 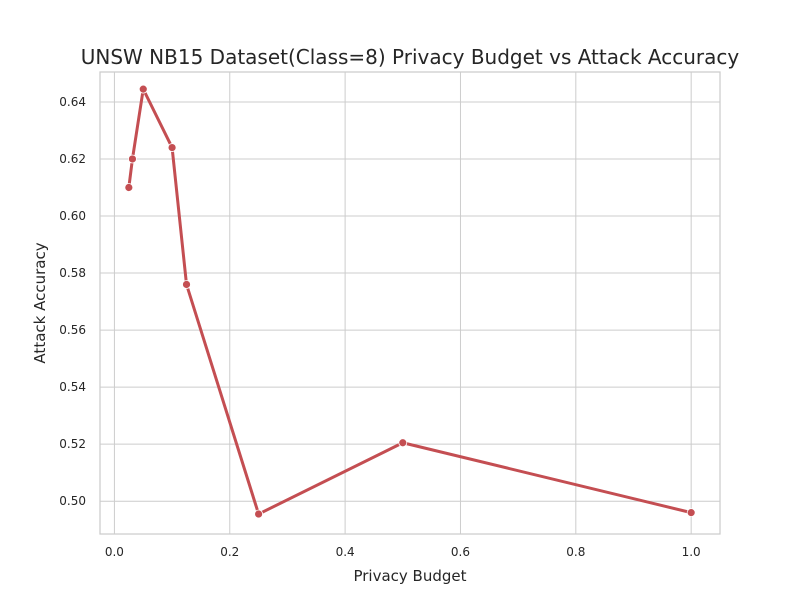 What do you see at coordinates (403, 552) in the screenshot?
I see `x-axis-ticks: 0.0 0.2 0.4 0.6 0.8 1.0` at bounding box center [403, 552].